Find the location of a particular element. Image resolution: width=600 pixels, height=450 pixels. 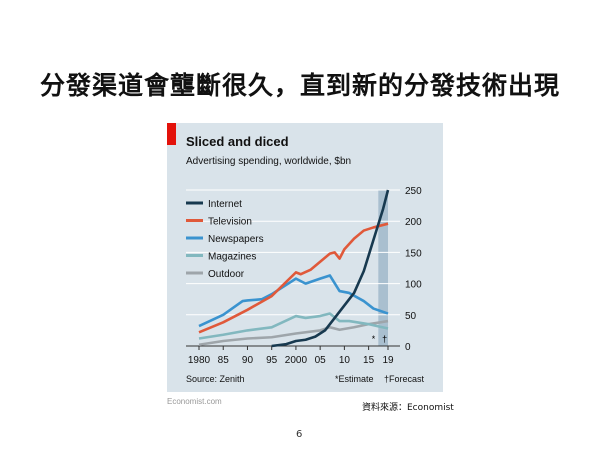

source-note: 資料來源：Economist is located at coordinates (408, 408).